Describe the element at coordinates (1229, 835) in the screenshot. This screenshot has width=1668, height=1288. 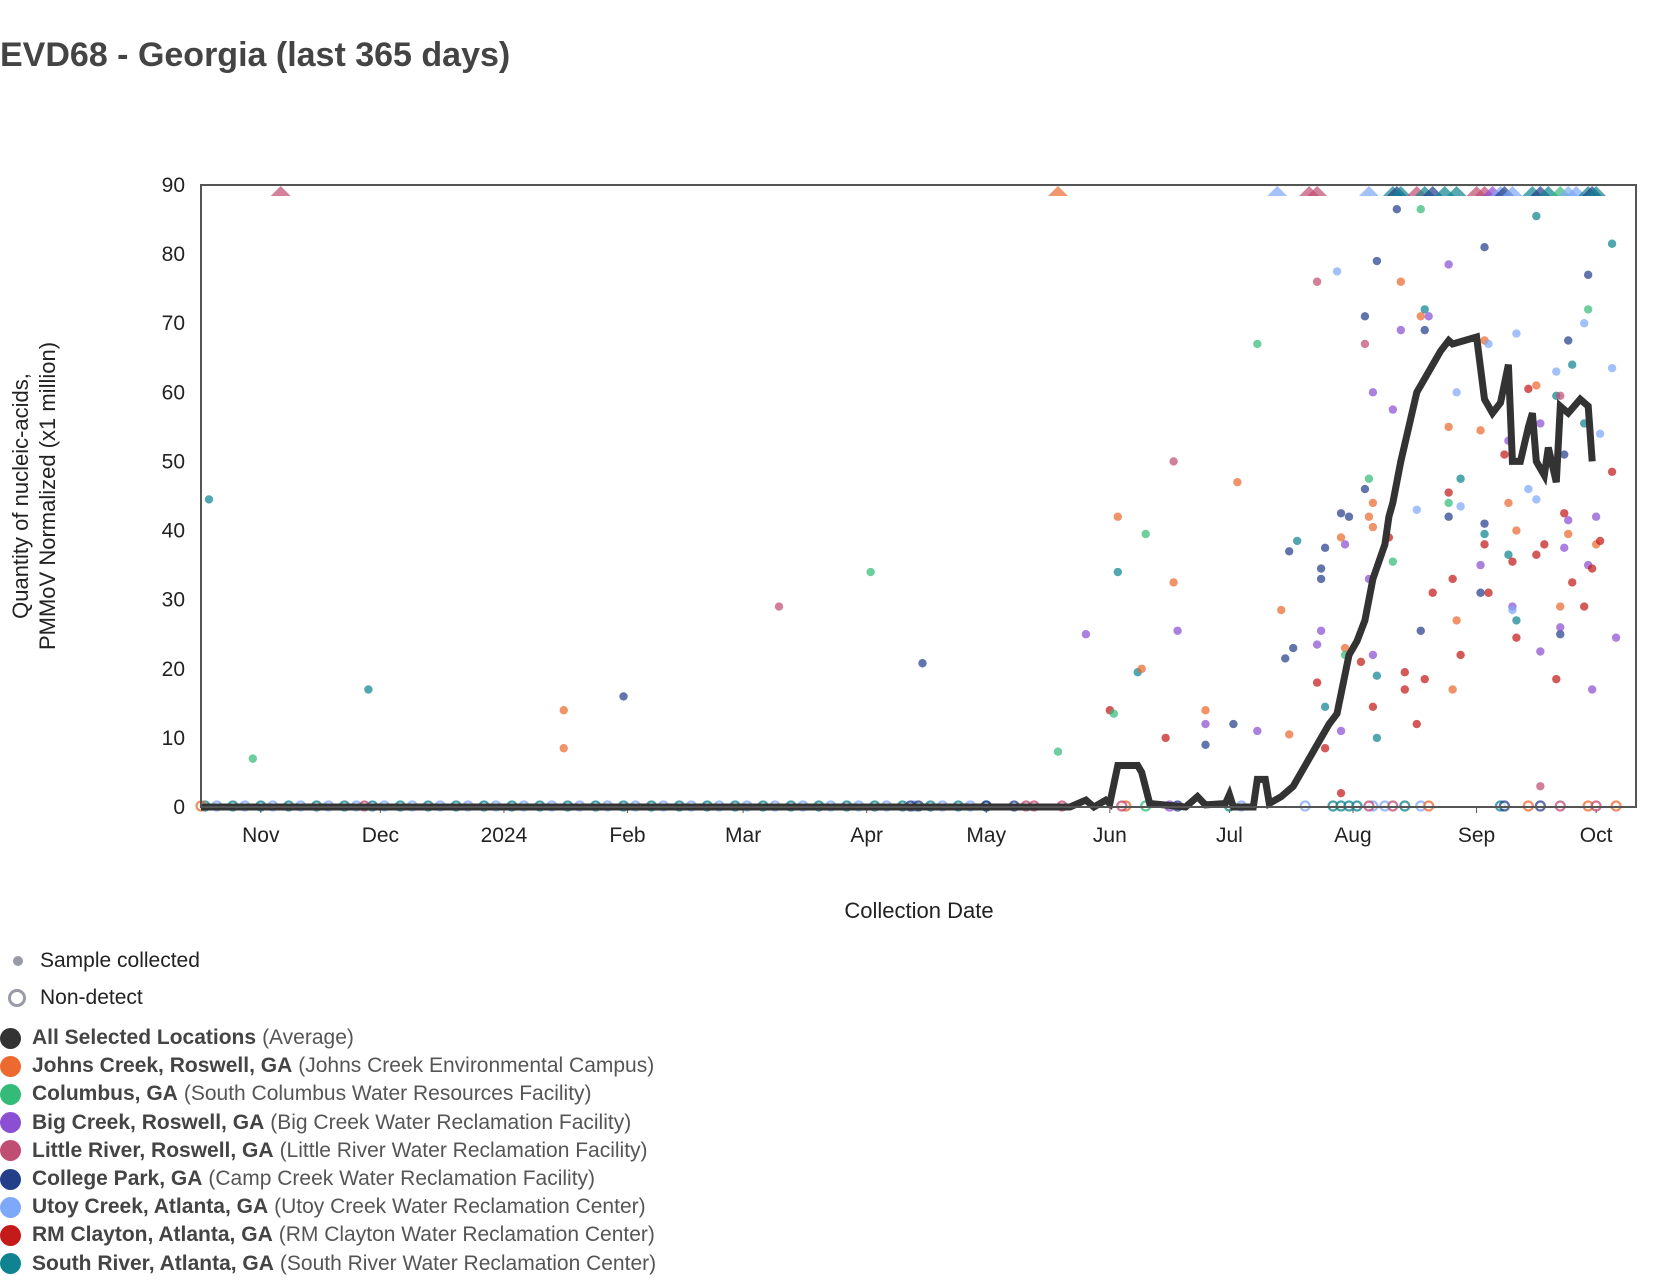
I see `x-tick-label: Jul` at that location.